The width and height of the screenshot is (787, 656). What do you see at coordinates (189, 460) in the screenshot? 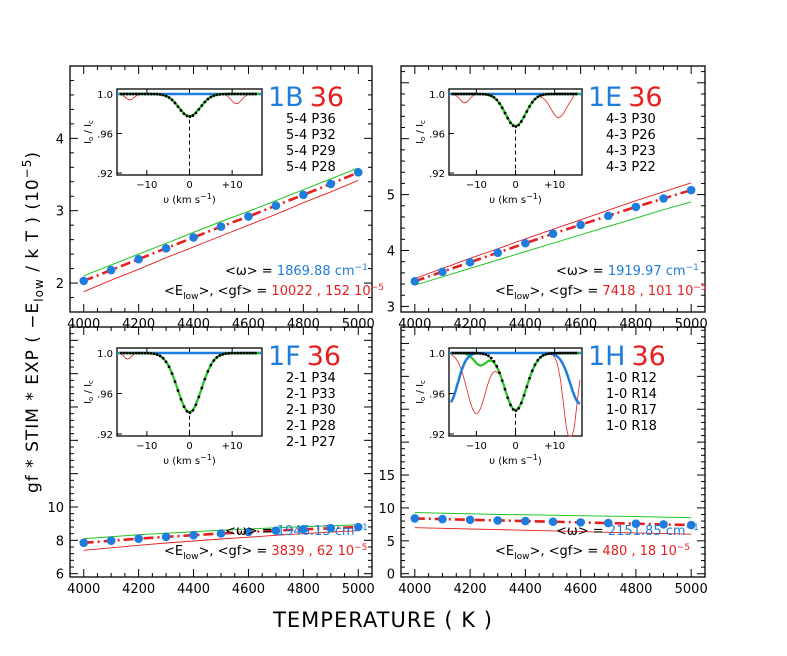
I see `inset-x-label: υ (km s−1)` at bounding box center [189, 460].